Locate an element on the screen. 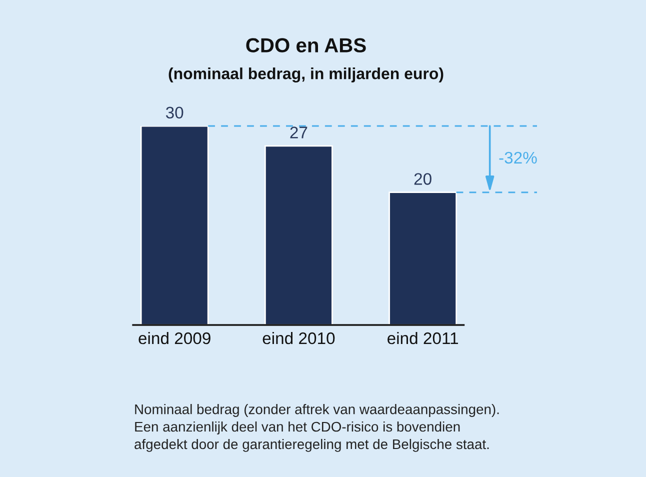 The height and width of the screenshot is (477, 646). data-label: 20 is located at coordinates (423, 179).